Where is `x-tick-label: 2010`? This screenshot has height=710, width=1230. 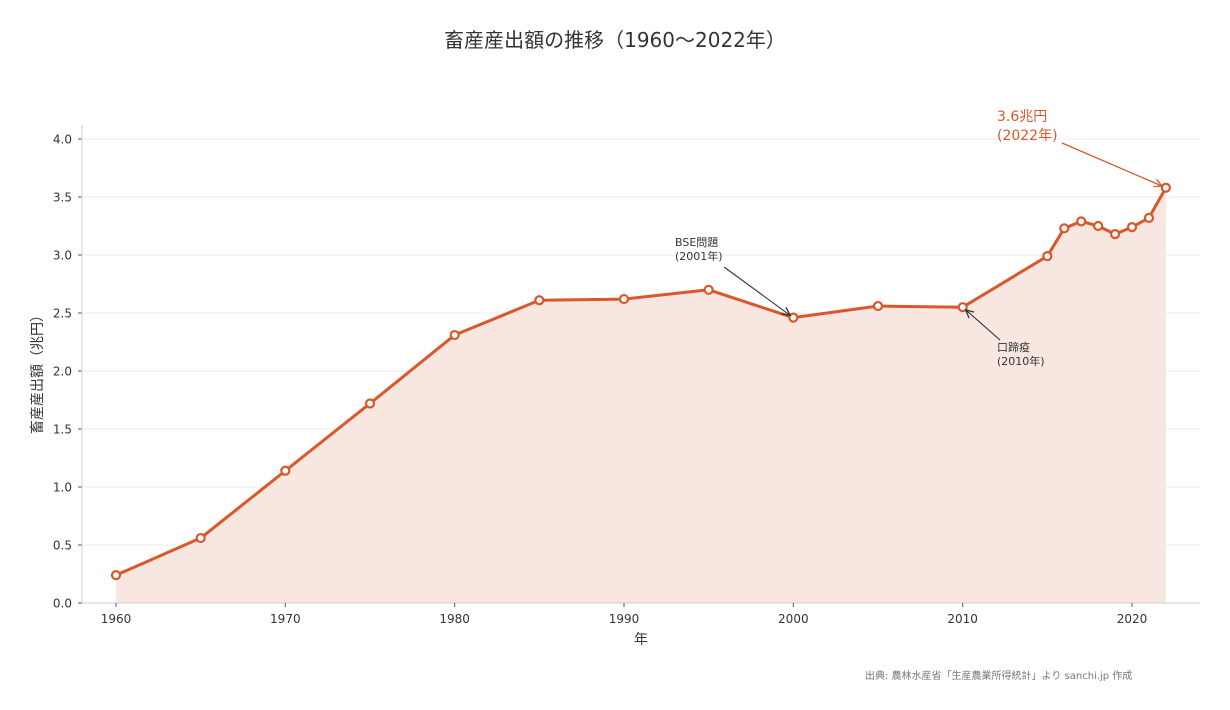
x-tick-label: 2010 is located at coordinates (962, 619).